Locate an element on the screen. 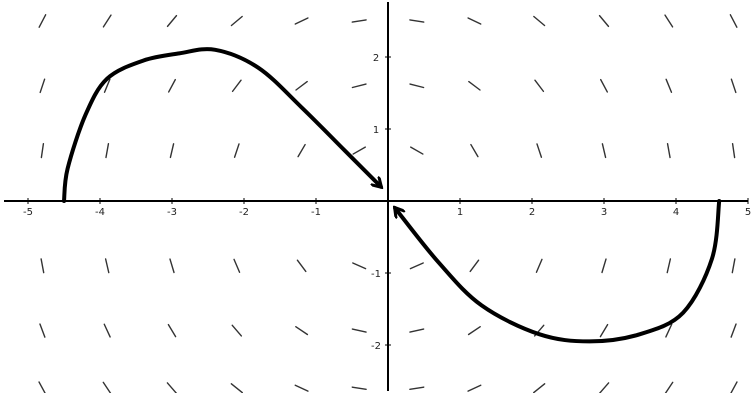  x-tick-label: 5 is located at coordinates (748, 212).